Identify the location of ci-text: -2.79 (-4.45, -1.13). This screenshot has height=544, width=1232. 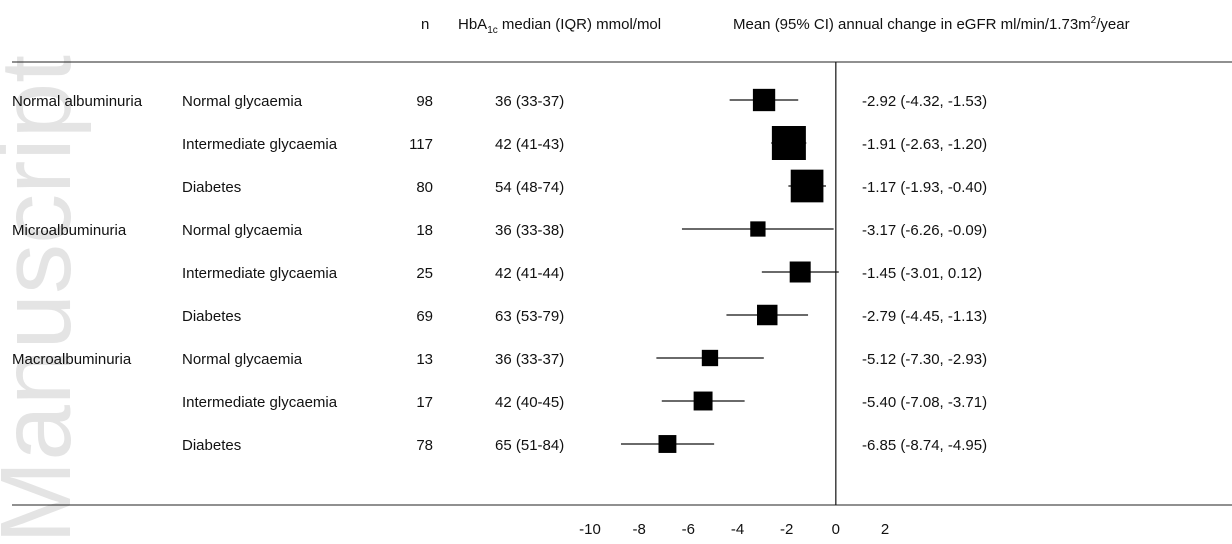
(924, 316).